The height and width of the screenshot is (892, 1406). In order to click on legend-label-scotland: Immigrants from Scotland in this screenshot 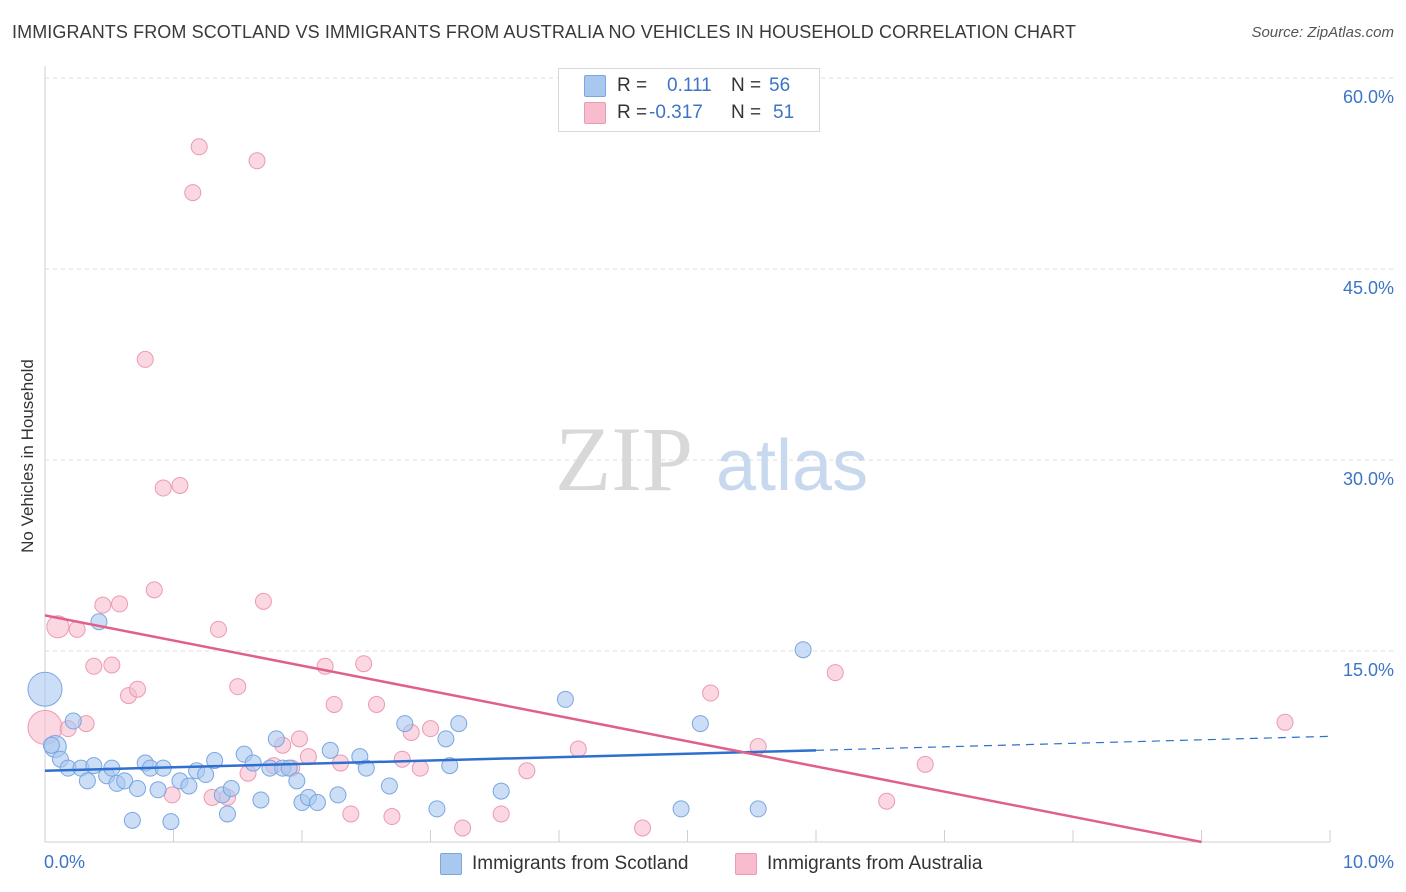, I will do `click(580, 863)`.